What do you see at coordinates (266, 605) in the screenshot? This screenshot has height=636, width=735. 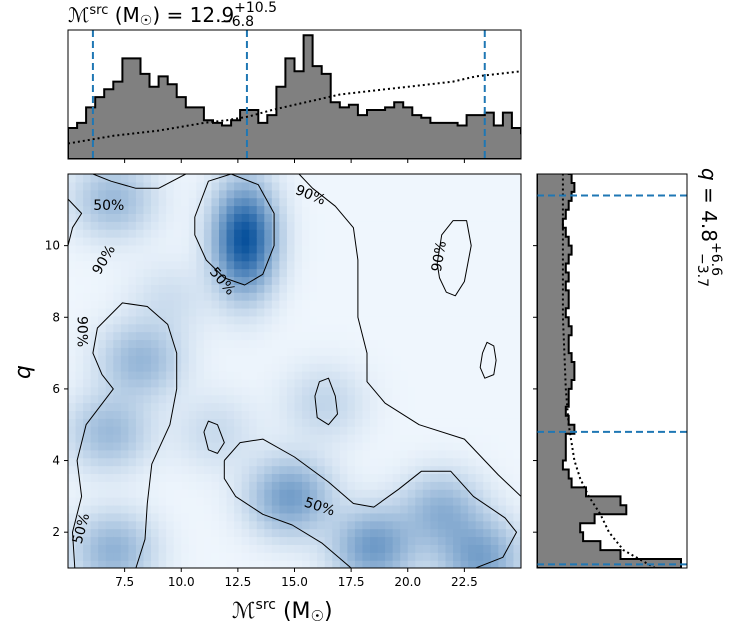 I see `xlabel-sup: src` at bounding box center [266, 605].